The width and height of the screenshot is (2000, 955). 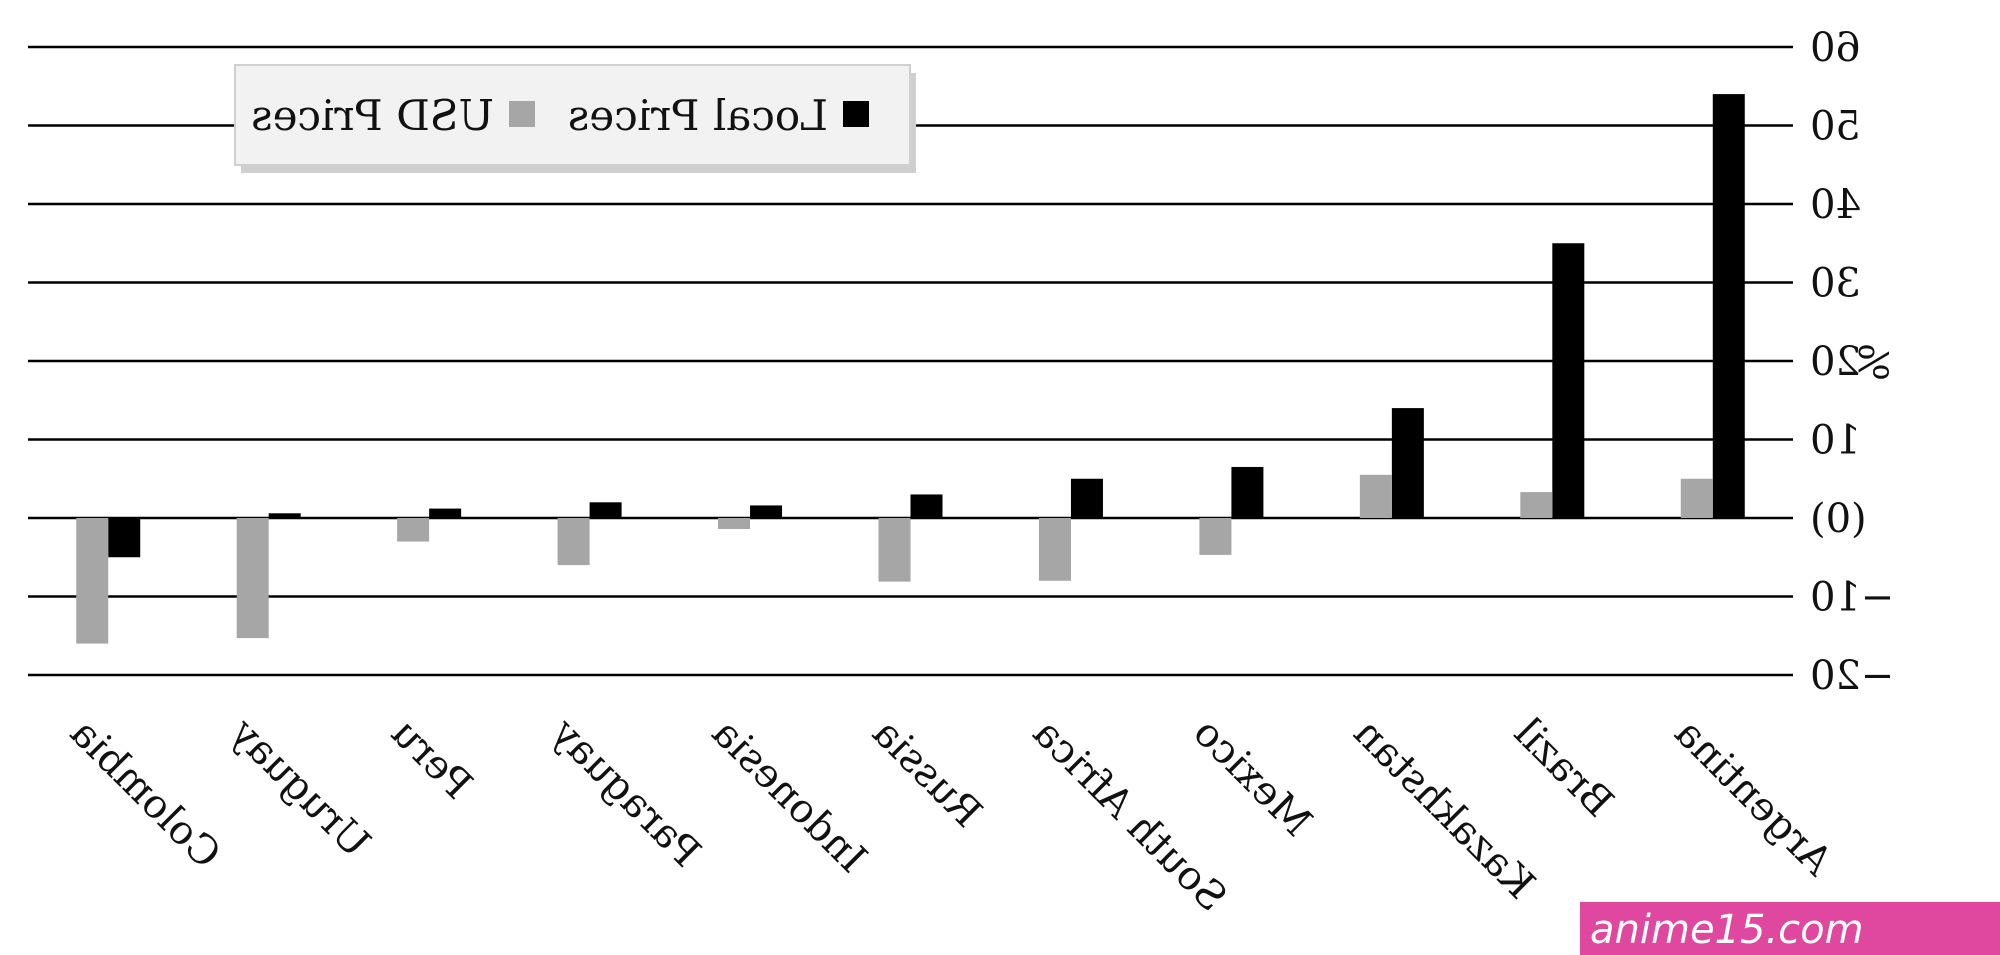 I want to click on category-label: Mexico, so click(x=1252, y=778).